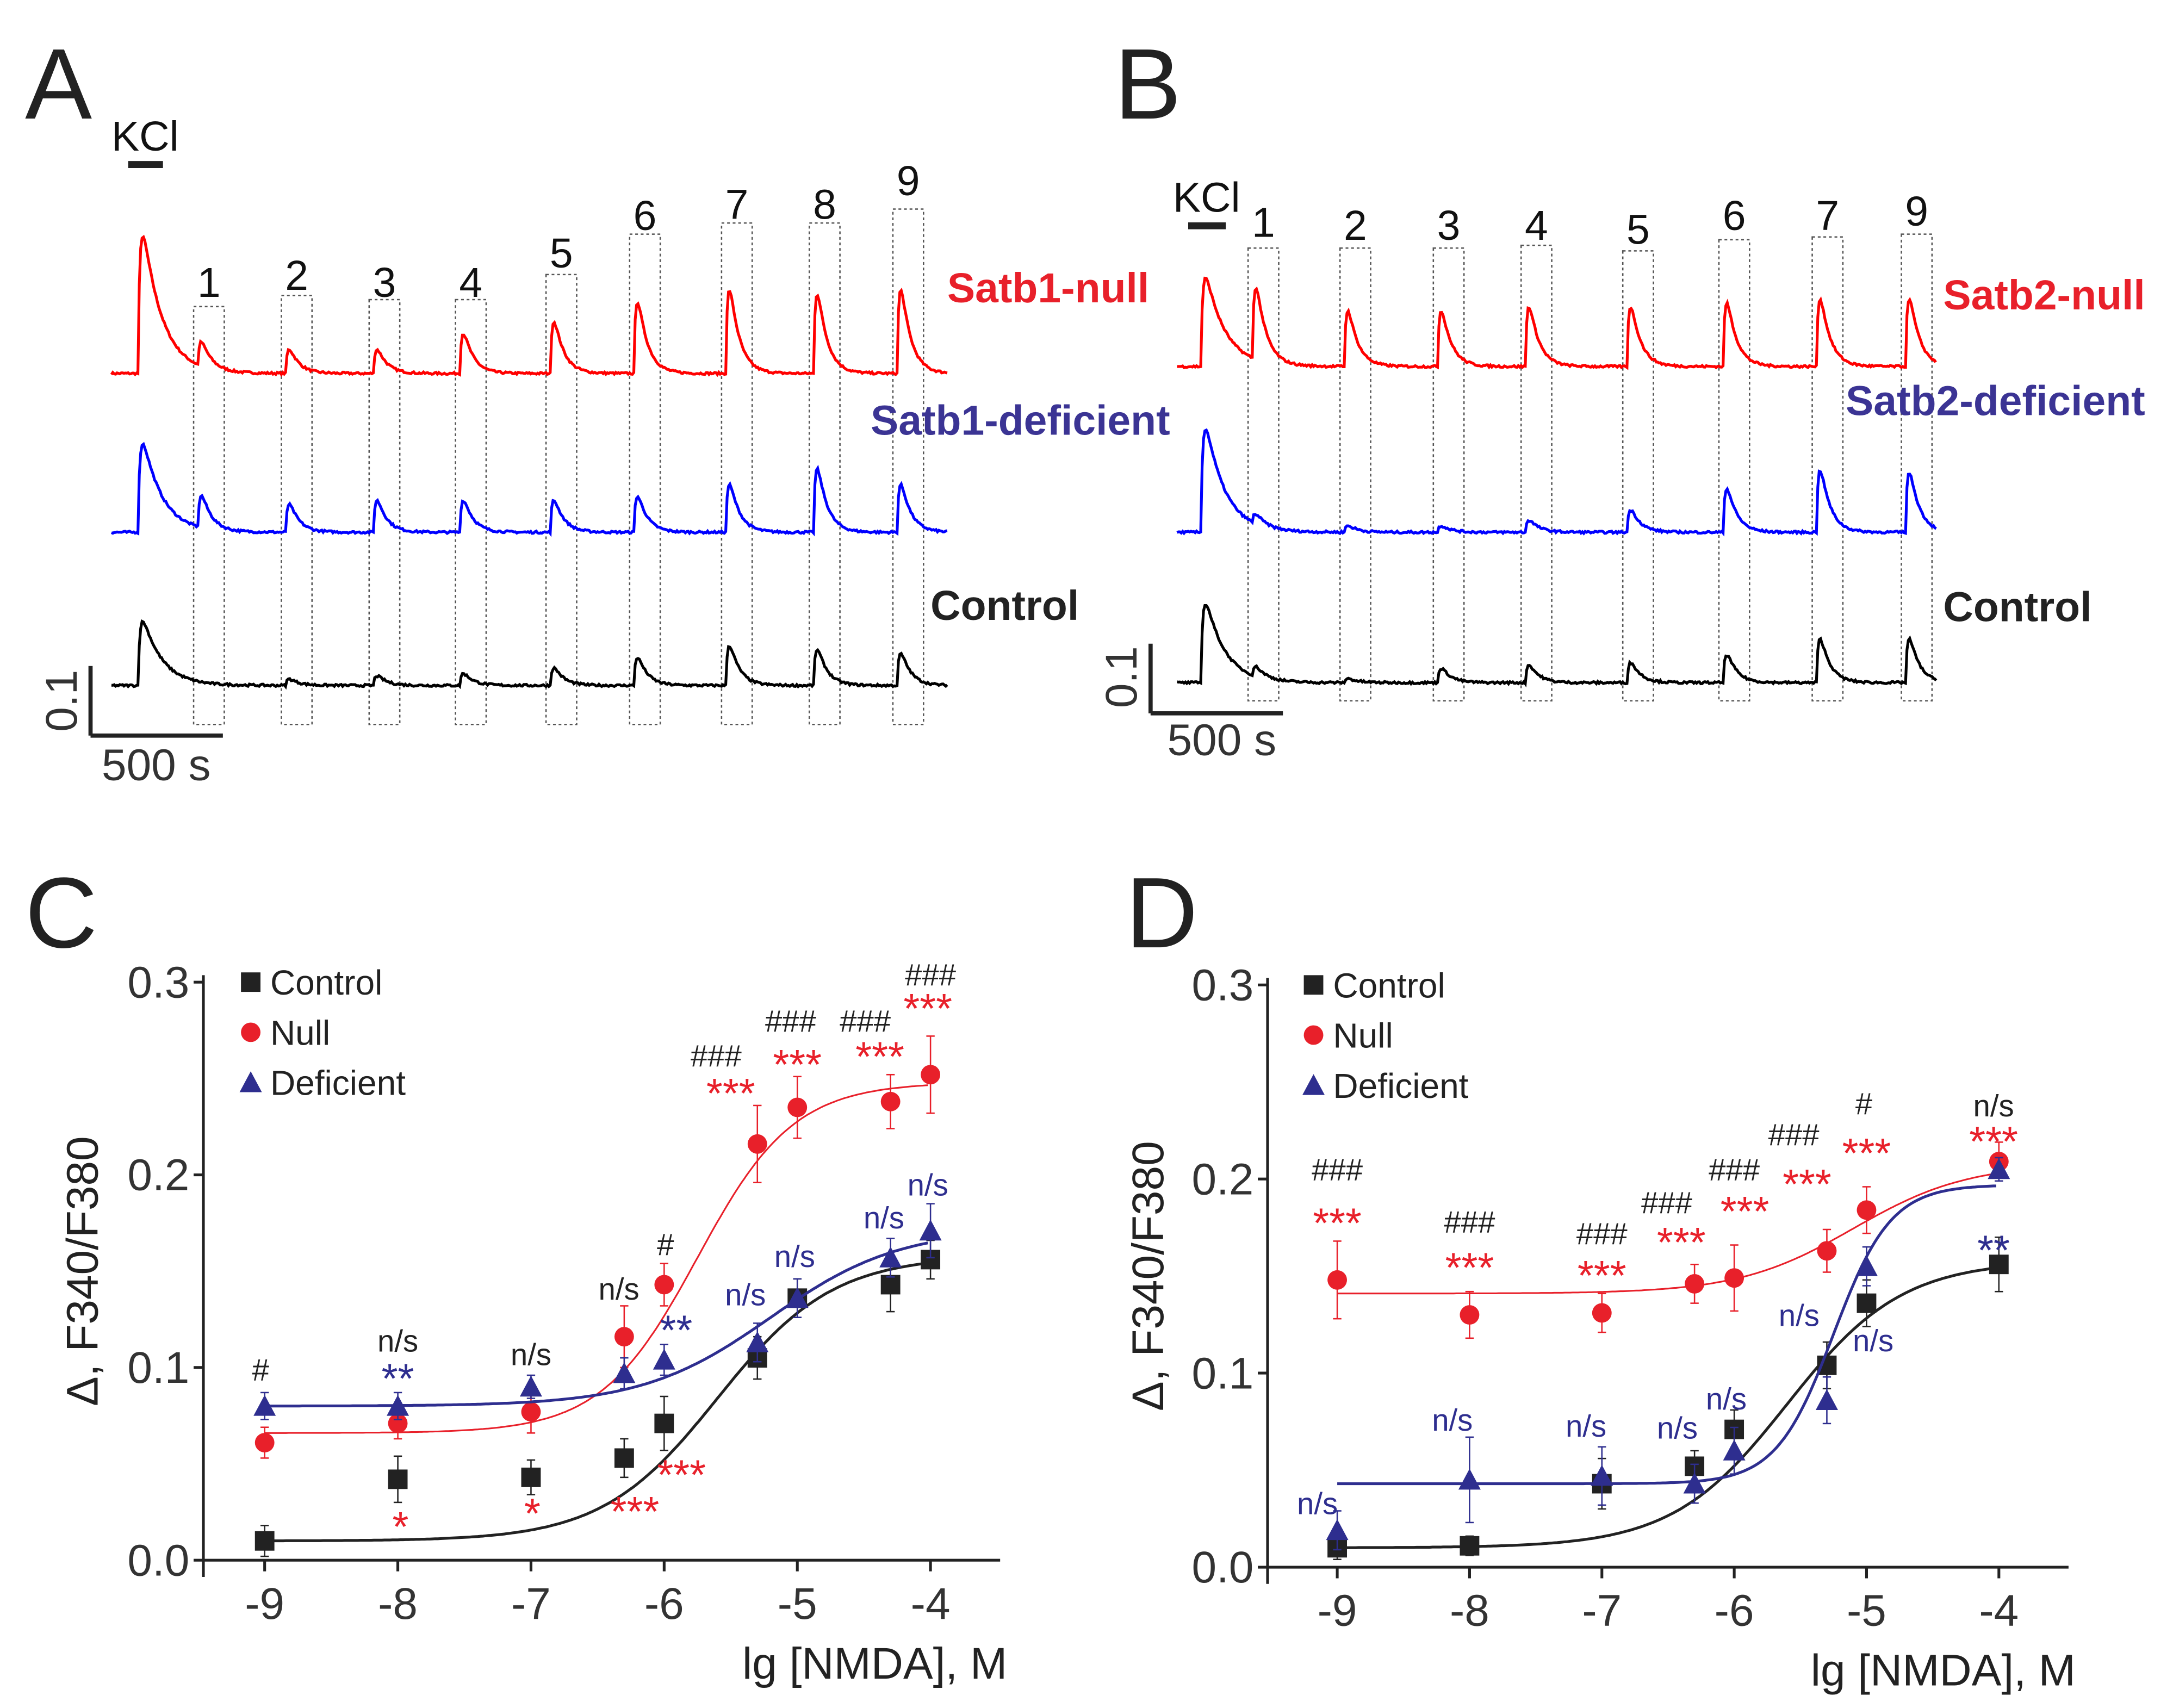 This screenshot has width=2173, height=1708. What do you see at coordinates (1943, 1670) in the screenshot?
I see `x-axis-label: lg [NMDA], M` at bounding box center [1943, 1670].